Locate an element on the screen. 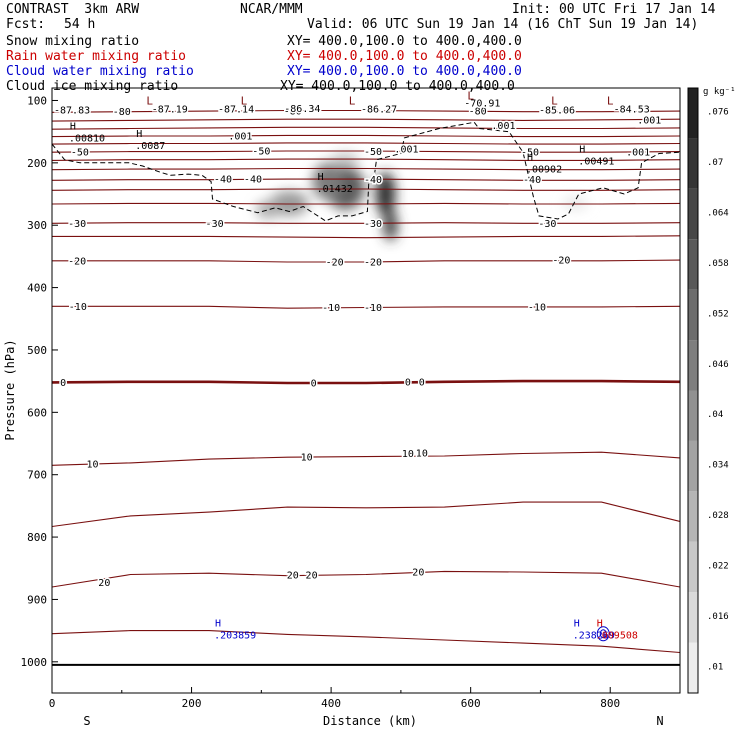 This screenshot has height=740, width=740. colorbar-unit: g kg⁻¹ is located at coordinates (719, 92).